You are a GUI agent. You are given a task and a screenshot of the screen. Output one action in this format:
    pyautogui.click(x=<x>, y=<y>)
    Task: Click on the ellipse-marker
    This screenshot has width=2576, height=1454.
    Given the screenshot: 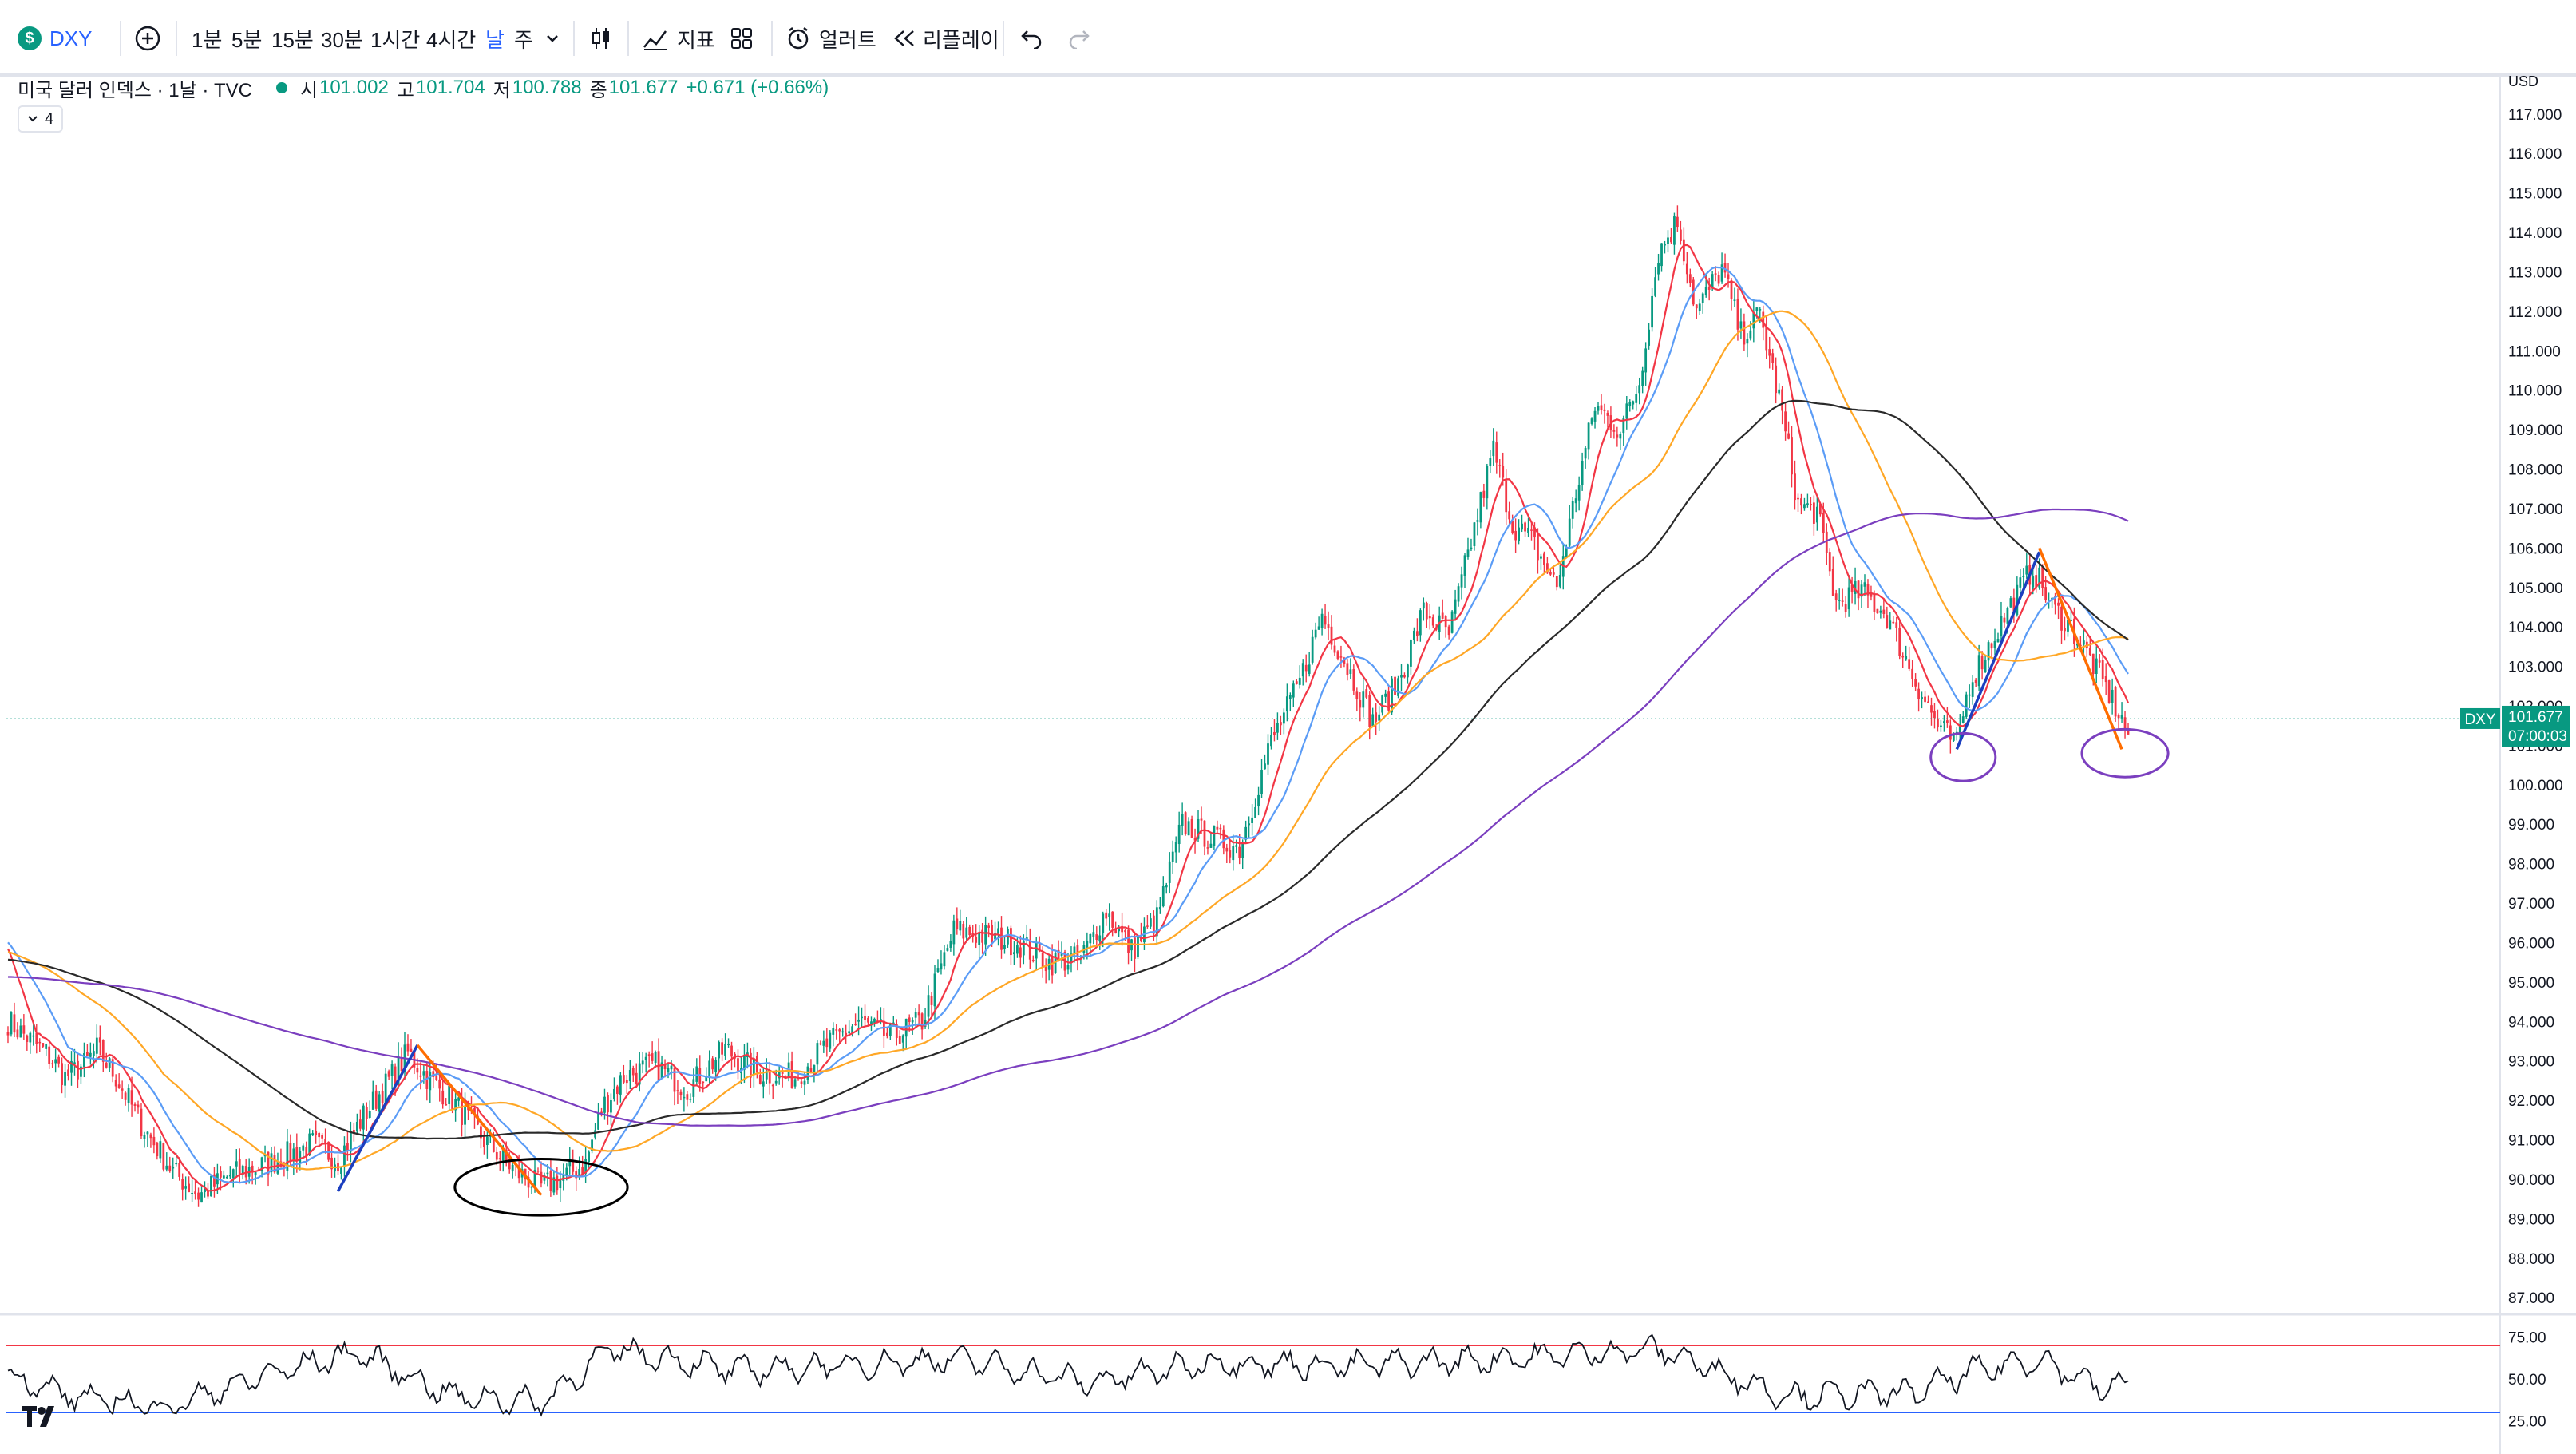 What is the action you would take?
    pyautogui.click(x=541, y=1187)
    